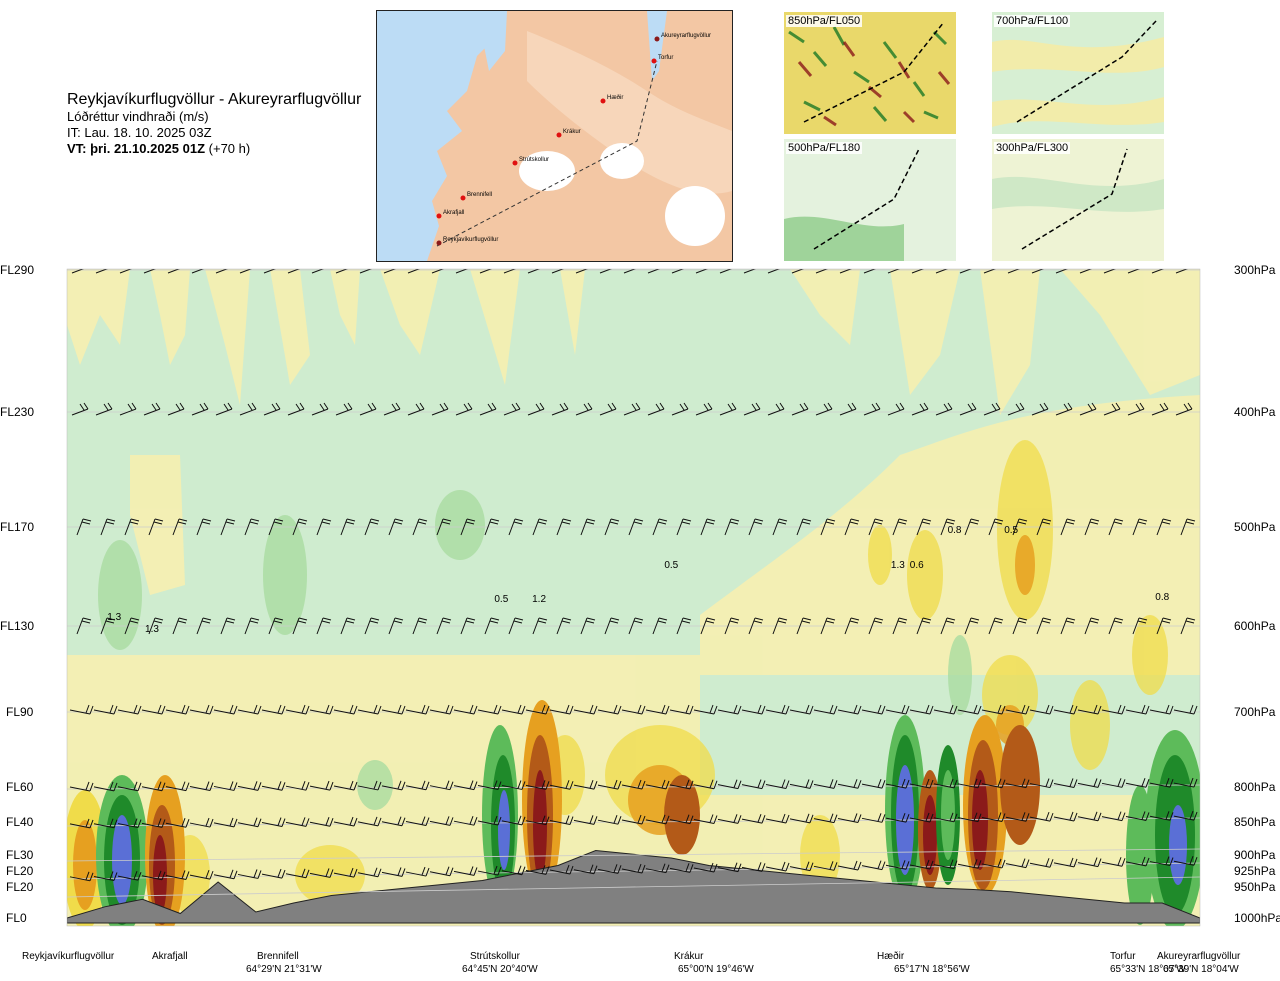 Image resolution: width=1280 pixels, height=981 pixels. I want to click on mini-map-500-label: 500hPa/FL180, so click(824, 148).